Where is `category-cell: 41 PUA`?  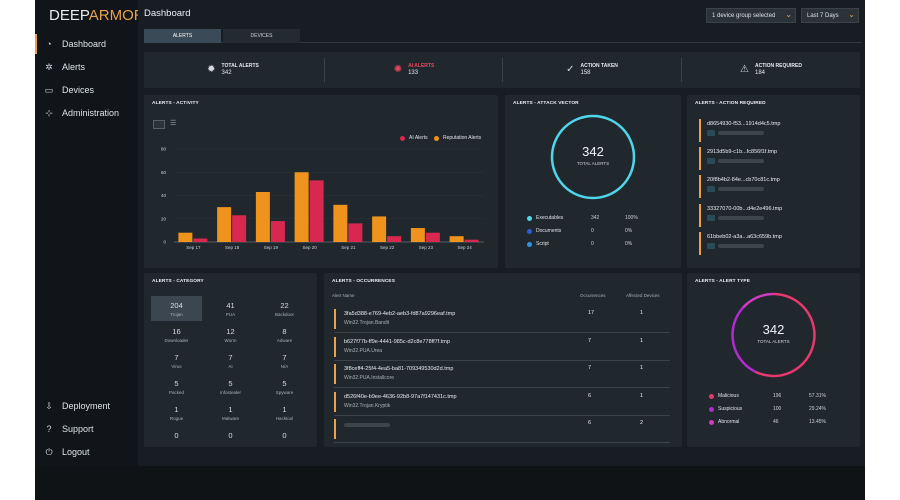
category-cell: 41 PUA is located at coordinates (230, 308).